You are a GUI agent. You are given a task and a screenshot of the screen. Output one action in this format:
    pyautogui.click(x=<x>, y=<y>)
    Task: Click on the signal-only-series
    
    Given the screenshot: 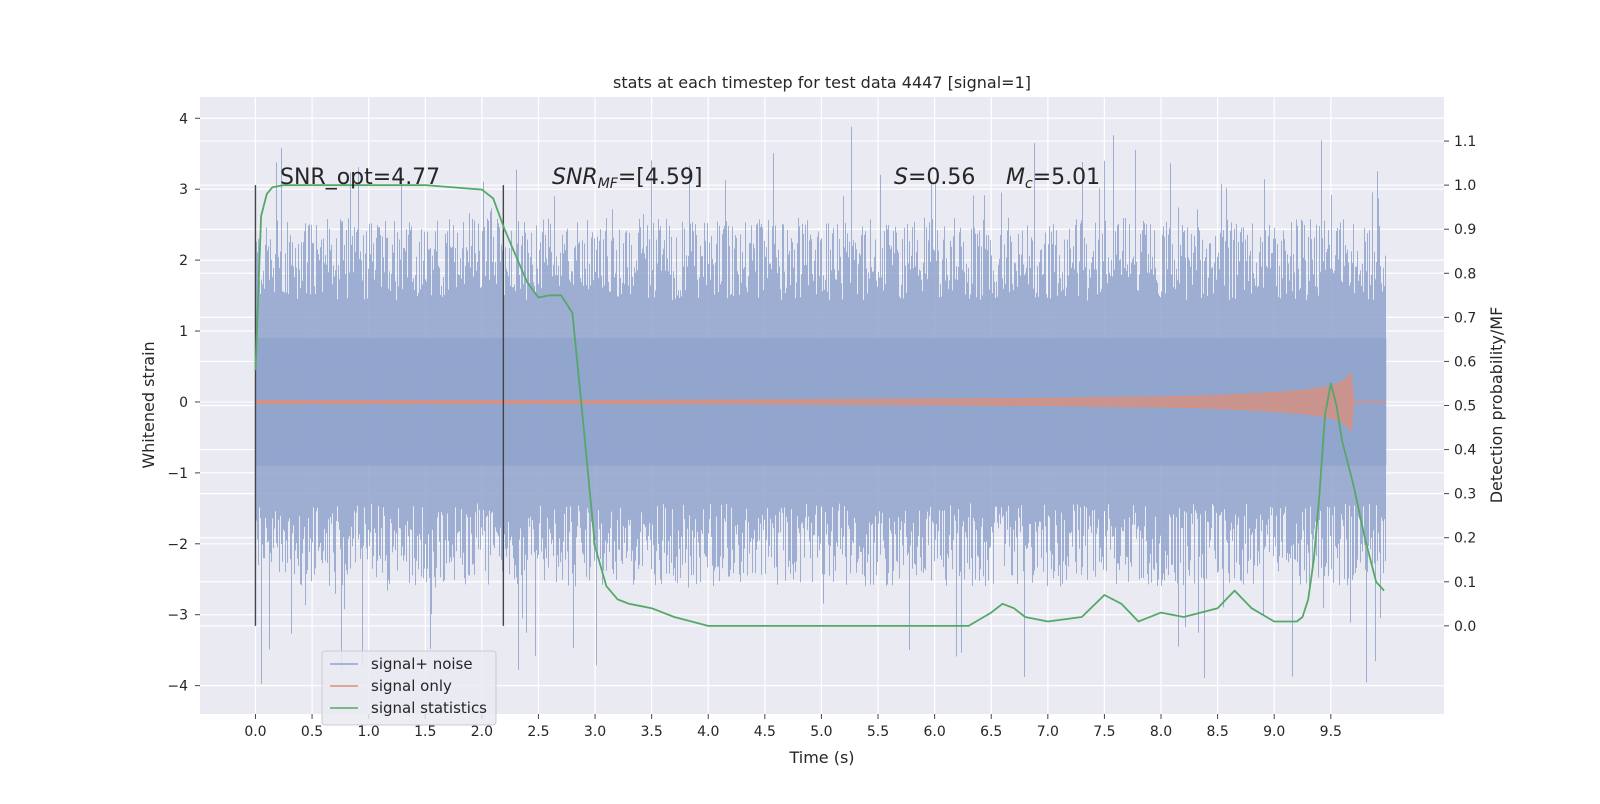 What is the action you would take?
    pyautogui.click(x=821, y=402)
    